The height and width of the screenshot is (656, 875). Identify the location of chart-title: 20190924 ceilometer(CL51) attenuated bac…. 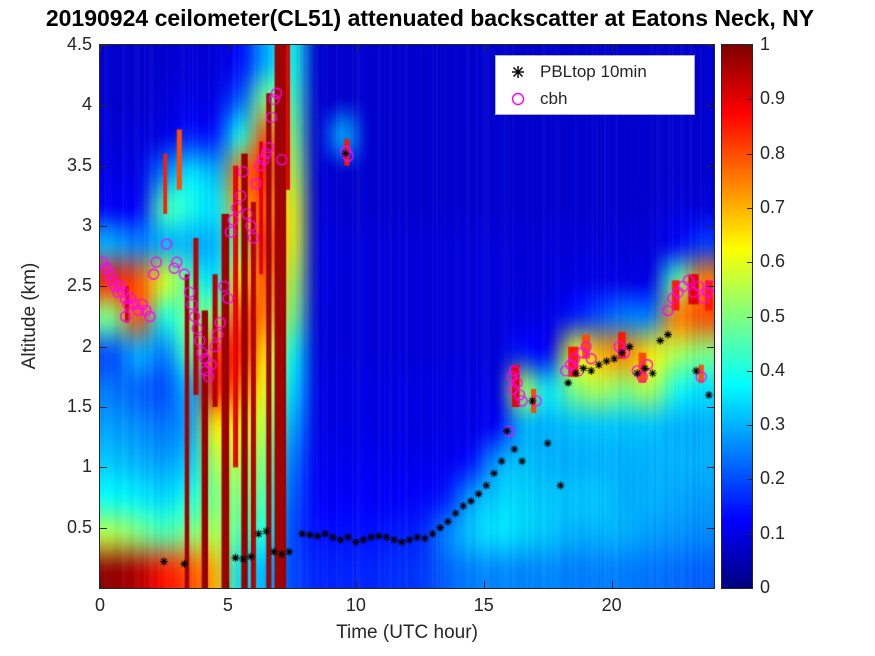
(430, 18).